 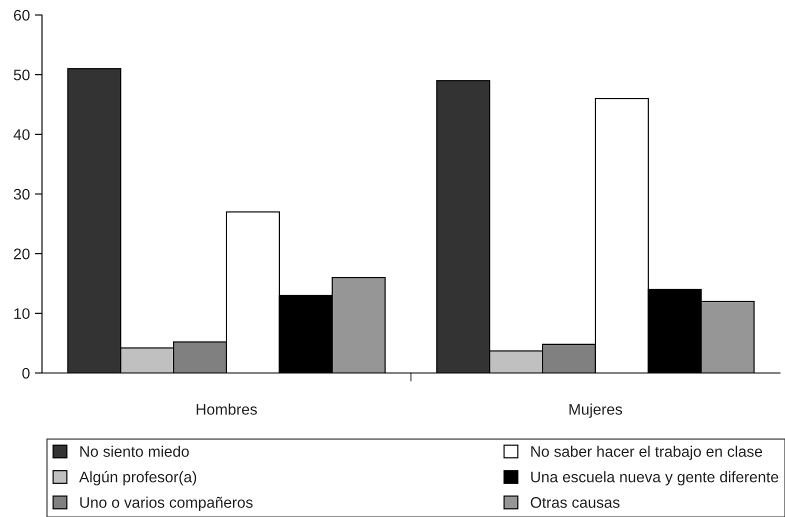 What do you see at coordinates (22, 15) in the screenshot?
I see `y-tick-label: 60` at bounding box center [22, 15].